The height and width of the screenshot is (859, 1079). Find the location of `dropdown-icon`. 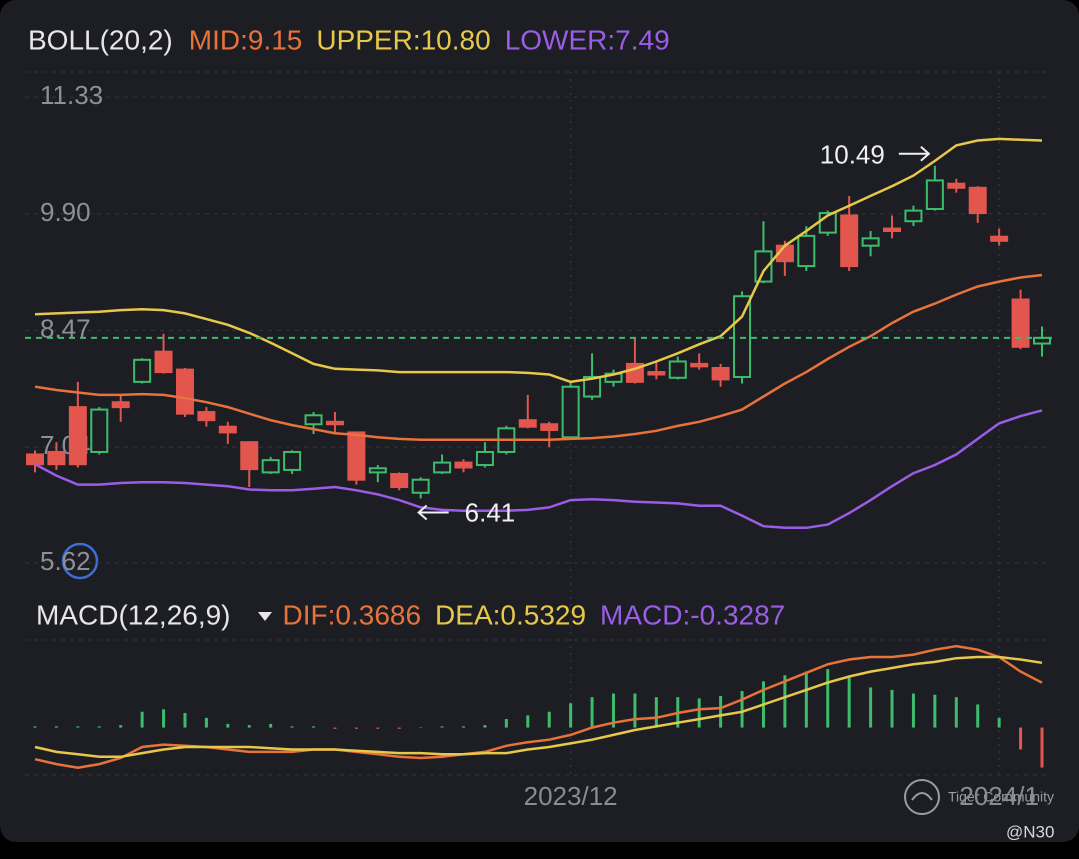

dropdown-icon is located at coordinates (265, 616).